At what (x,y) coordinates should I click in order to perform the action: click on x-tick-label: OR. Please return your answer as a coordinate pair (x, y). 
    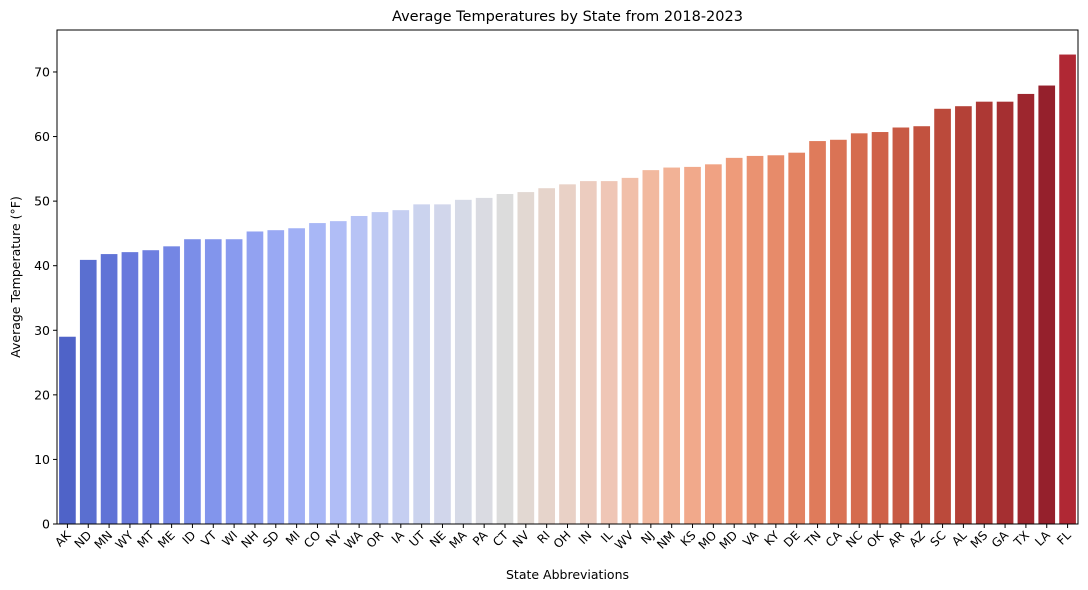
    Looking at the image, I should click on (375, 539).